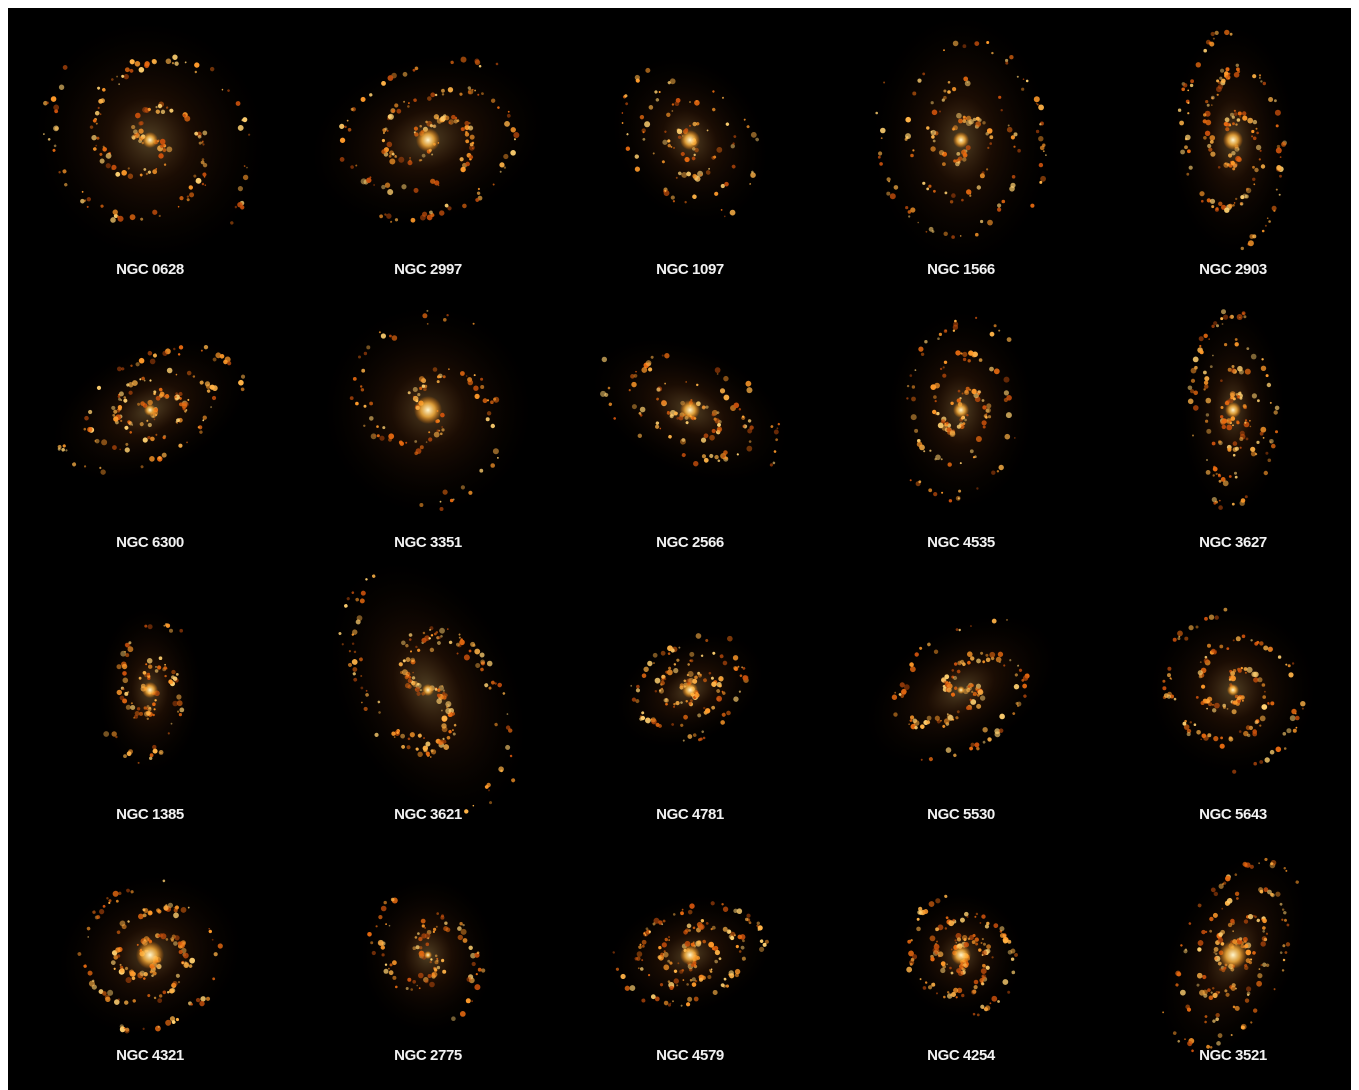  I want to click on galaxy-label: NGC 2775, so click(428, 1055).